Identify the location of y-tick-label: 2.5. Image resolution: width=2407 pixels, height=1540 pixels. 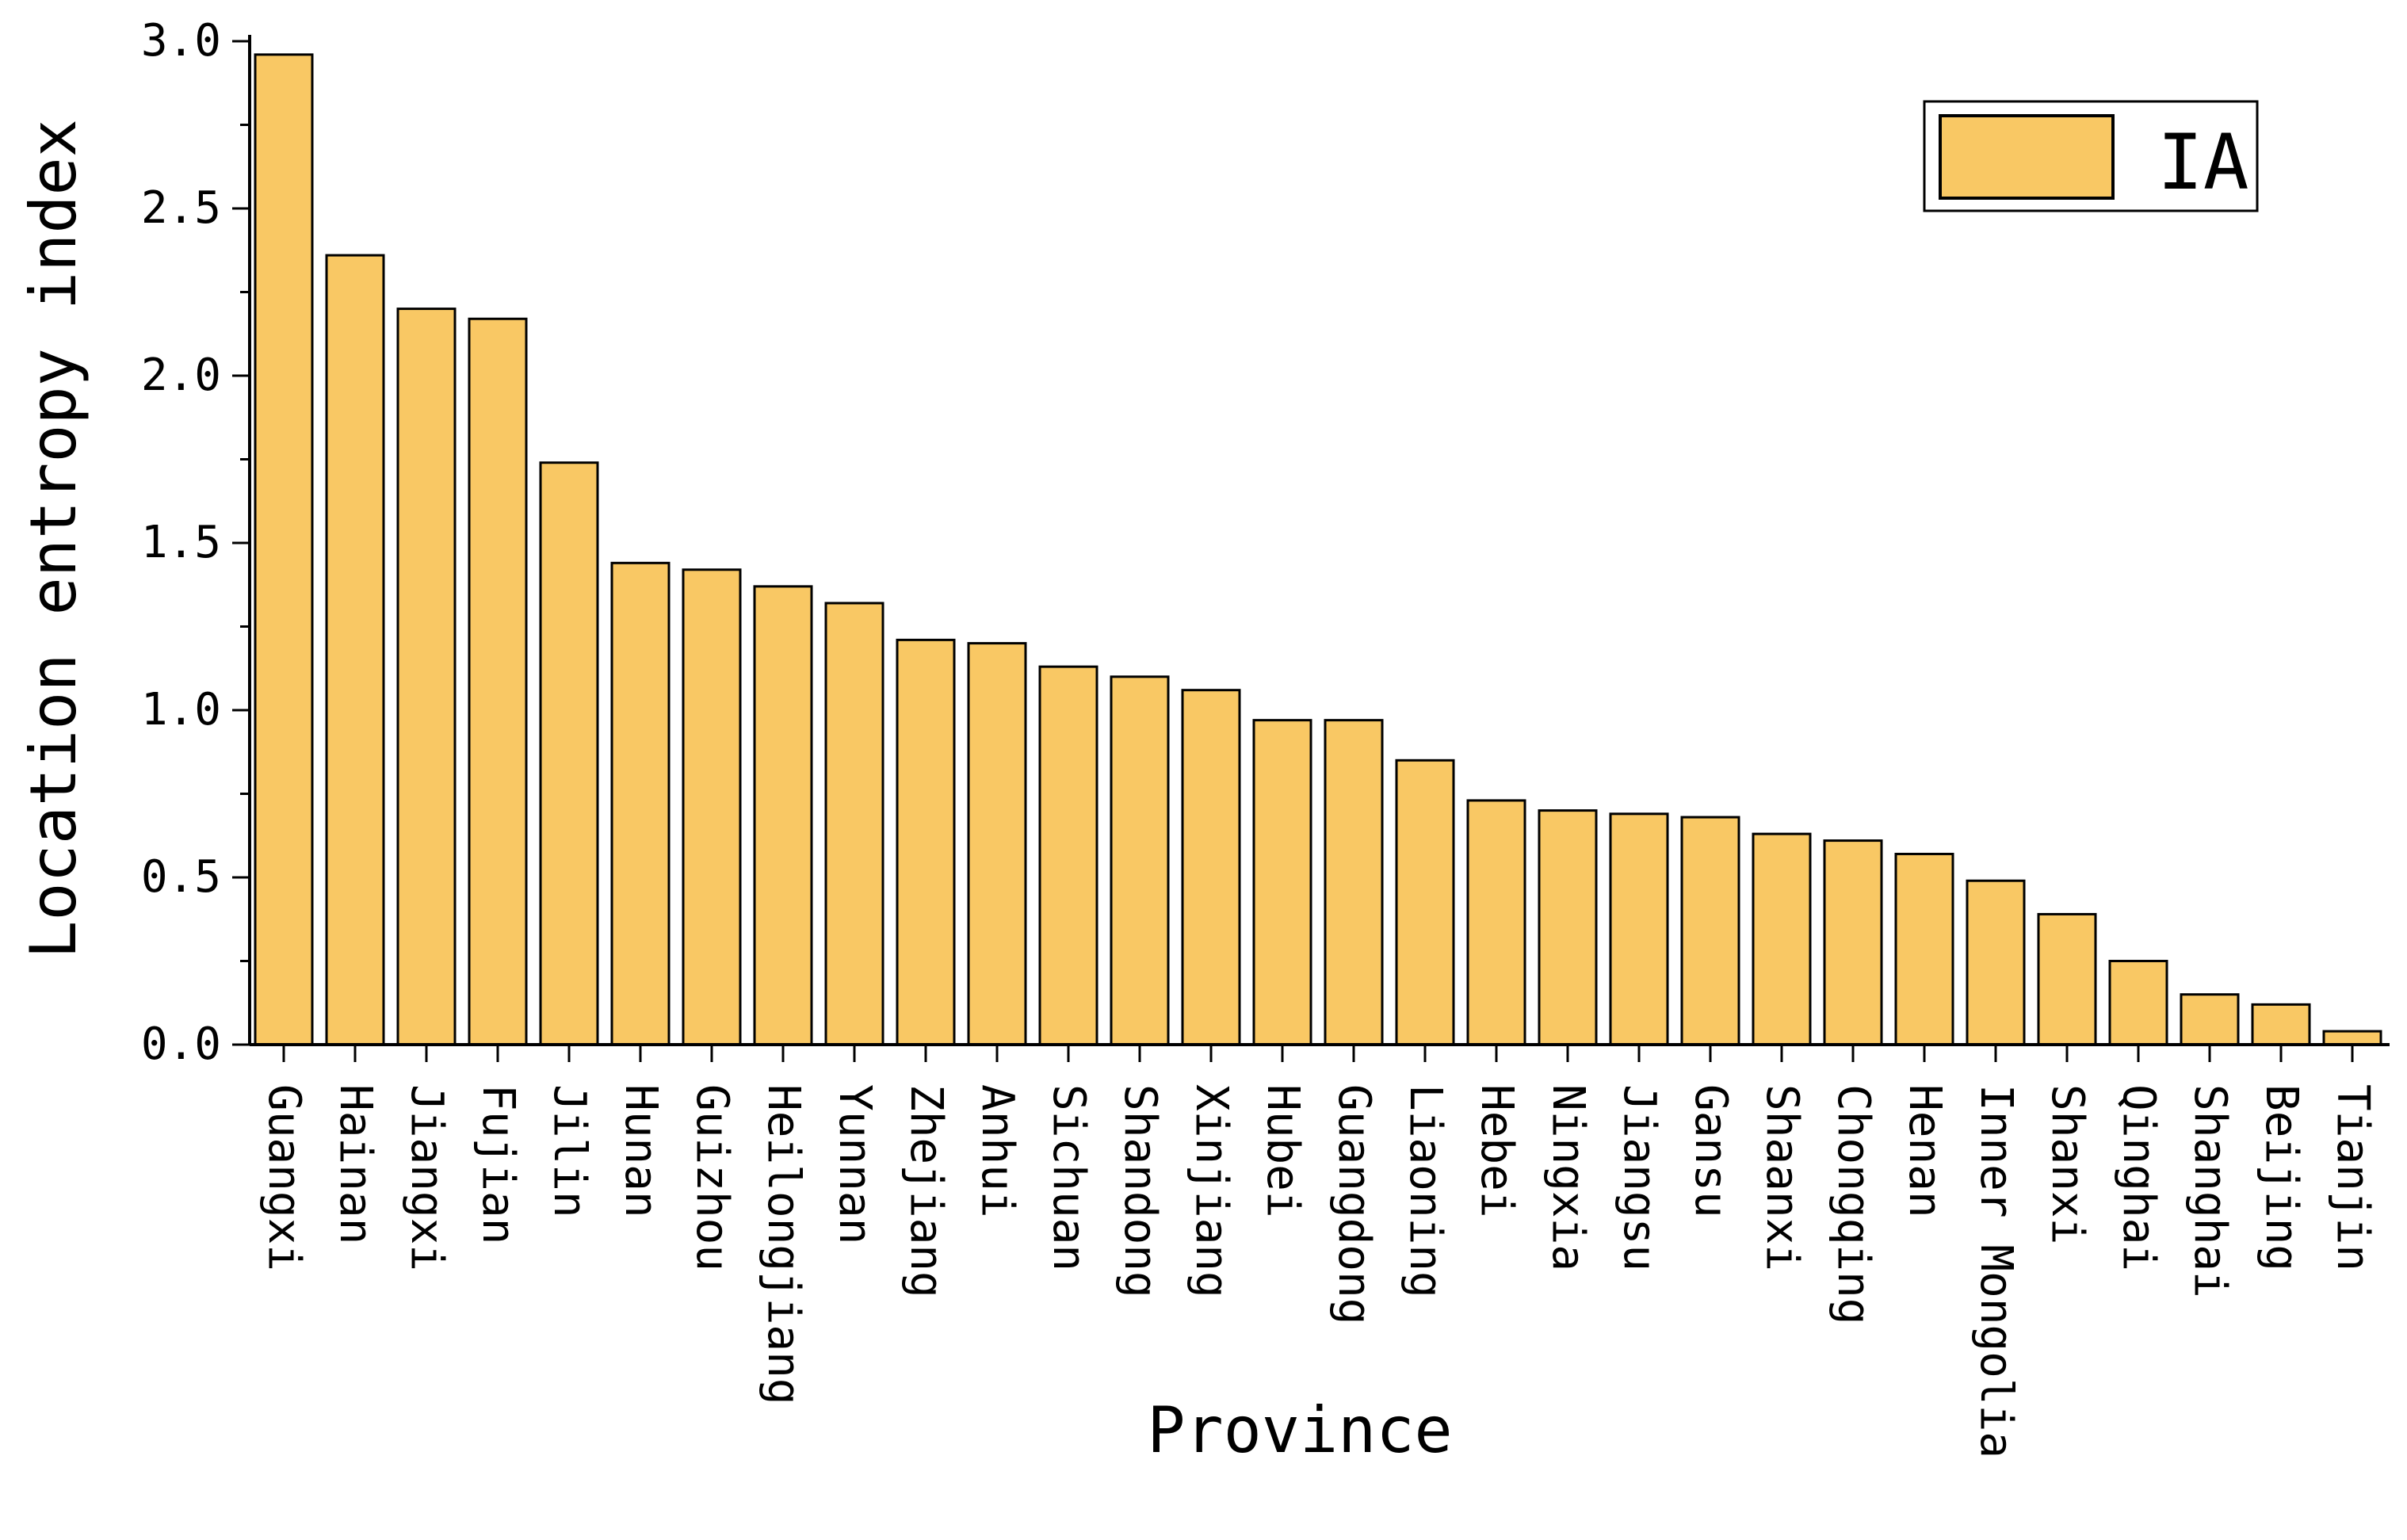
(181, 208).